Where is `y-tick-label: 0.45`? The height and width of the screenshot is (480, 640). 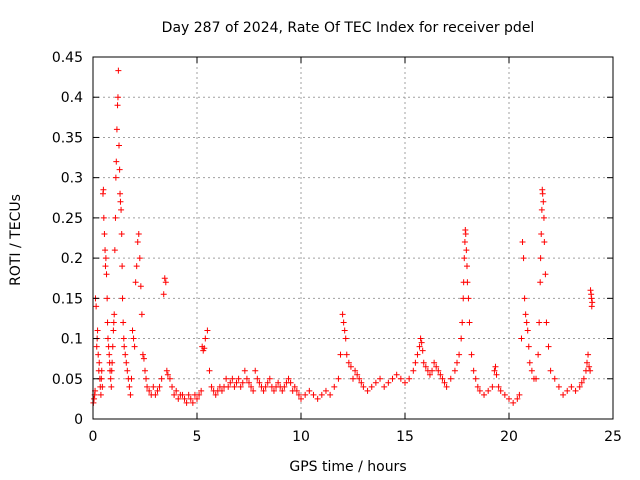 y-tick-label: 0.45 is located at coordinates (67, 58).